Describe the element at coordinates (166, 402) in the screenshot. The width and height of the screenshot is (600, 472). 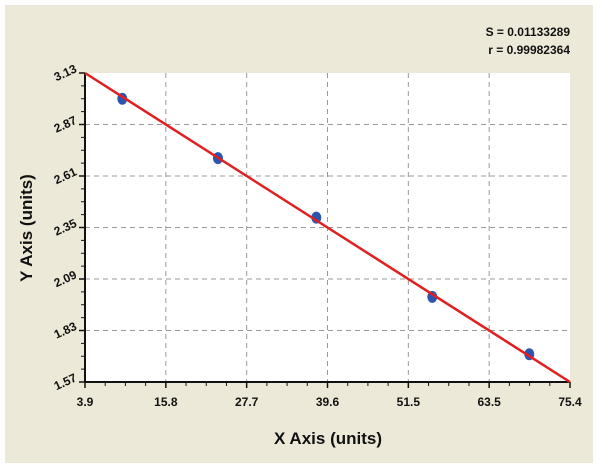
I see `x-tick-label: 15.8` at that location.